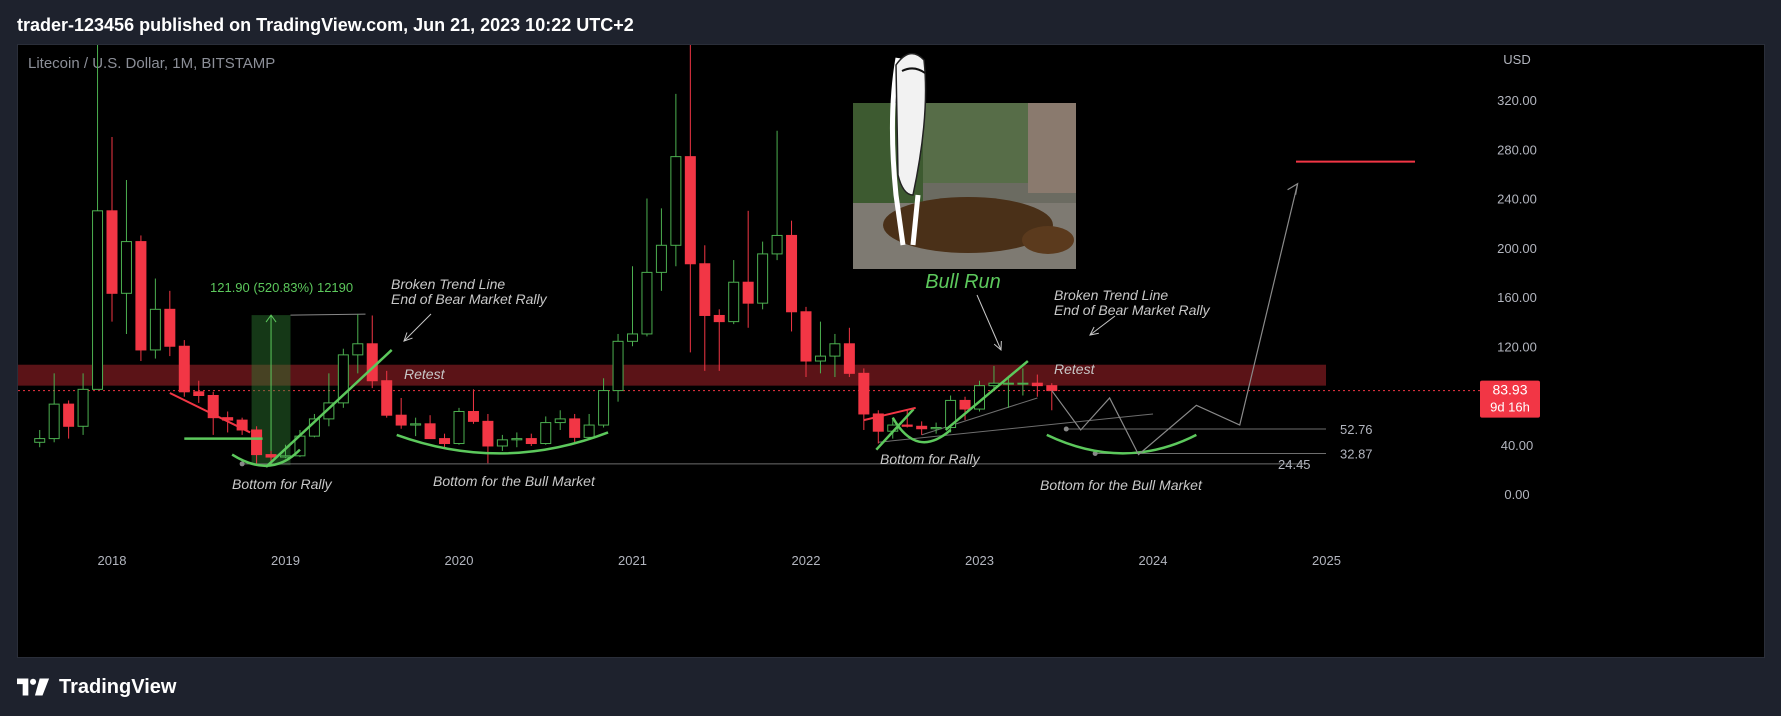 The image size is (1781, 716). What do you see at coordinates (1356, 454) in the screenshot?
I see `level-label: 32.87` at bounding box center [1356, 454].